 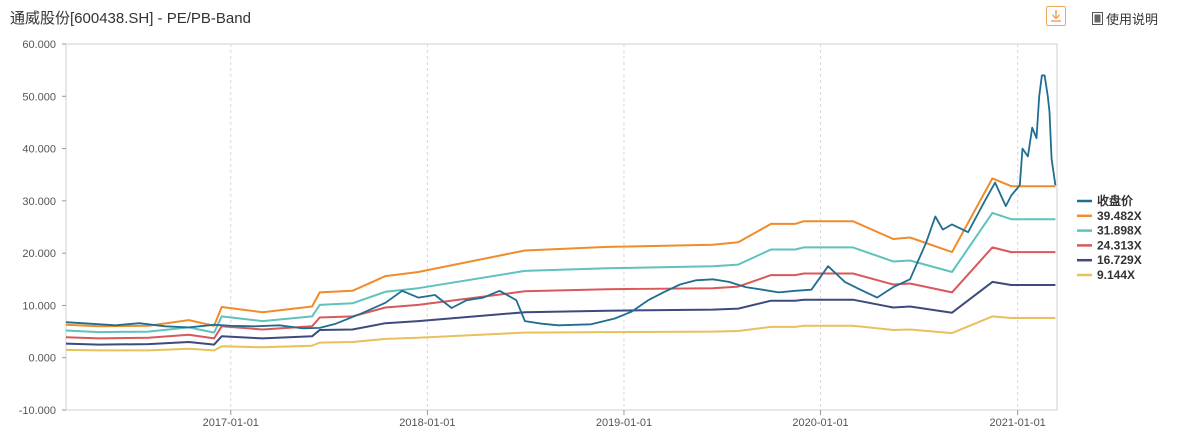 I want to click on download-icon, so click(x=1056, y=16).